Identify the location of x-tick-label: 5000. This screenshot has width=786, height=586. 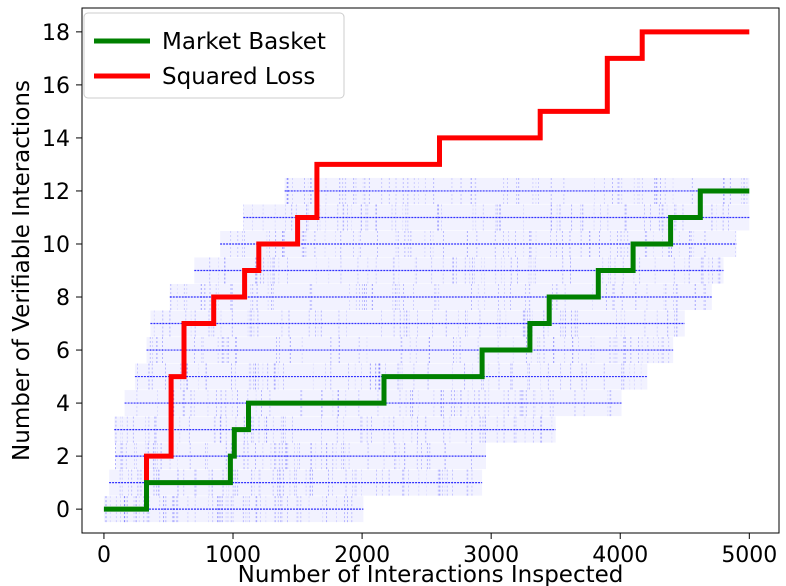
(749, 555).